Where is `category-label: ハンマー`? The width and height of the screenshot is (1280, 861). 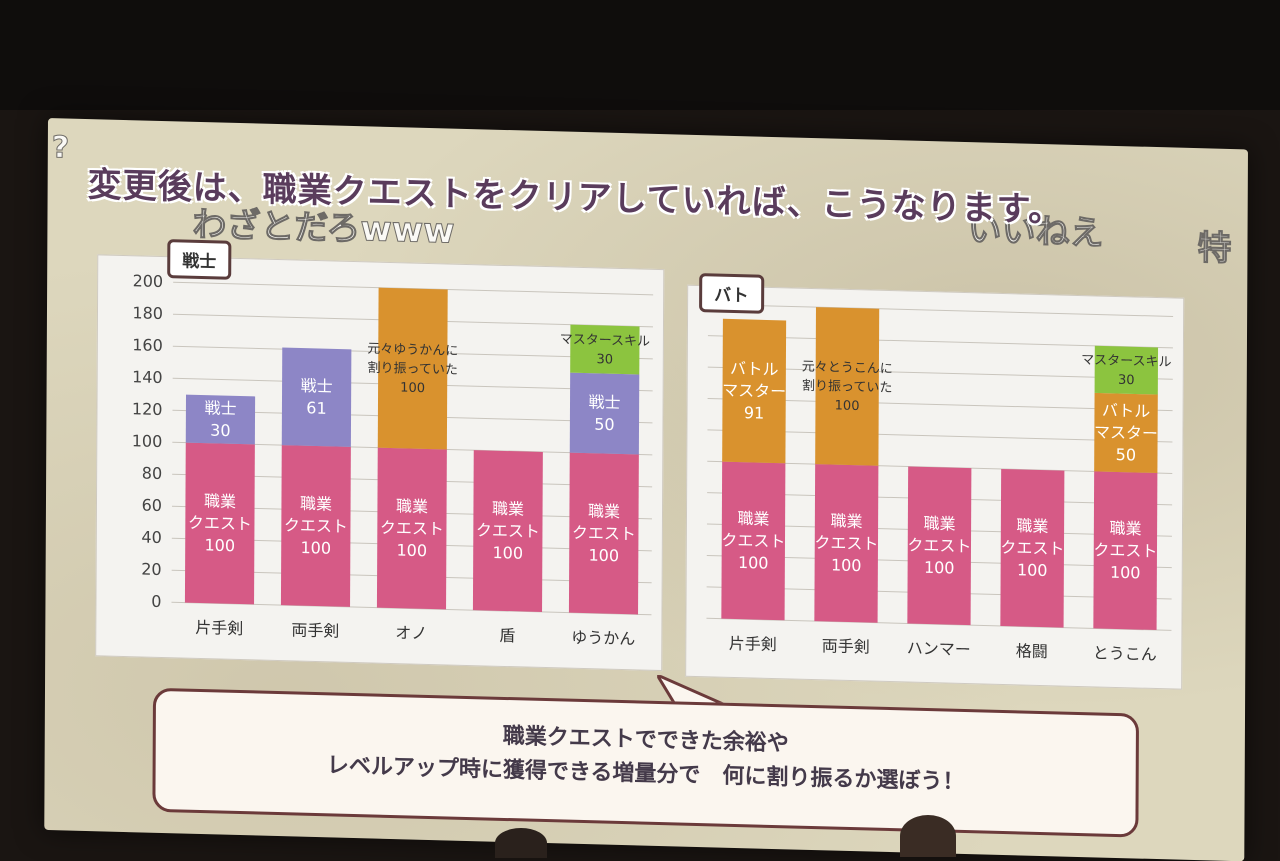
category-label: ハンマー is located at coordinates (939, 648).